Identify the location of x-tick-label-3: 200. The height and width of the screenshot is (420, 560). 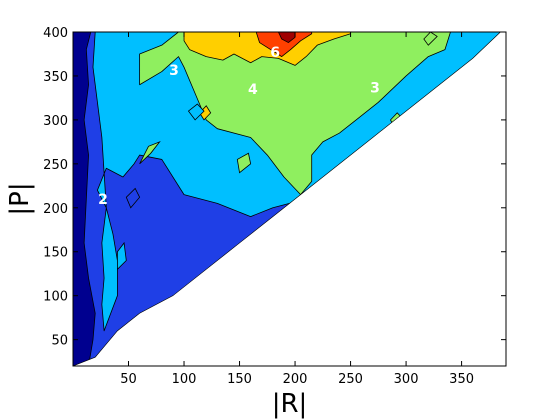
(295, 379).